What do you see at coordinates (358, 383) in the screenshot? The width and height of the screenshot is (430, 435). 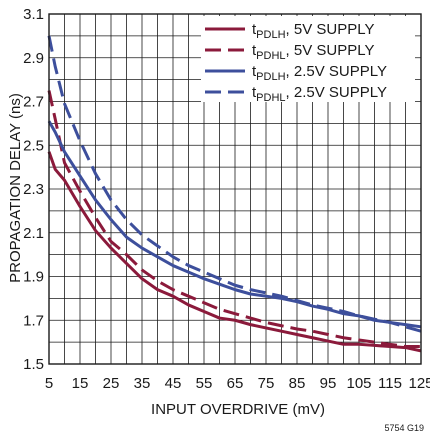 I see `x-tick-label: 105` at bounding box center [358, 383].